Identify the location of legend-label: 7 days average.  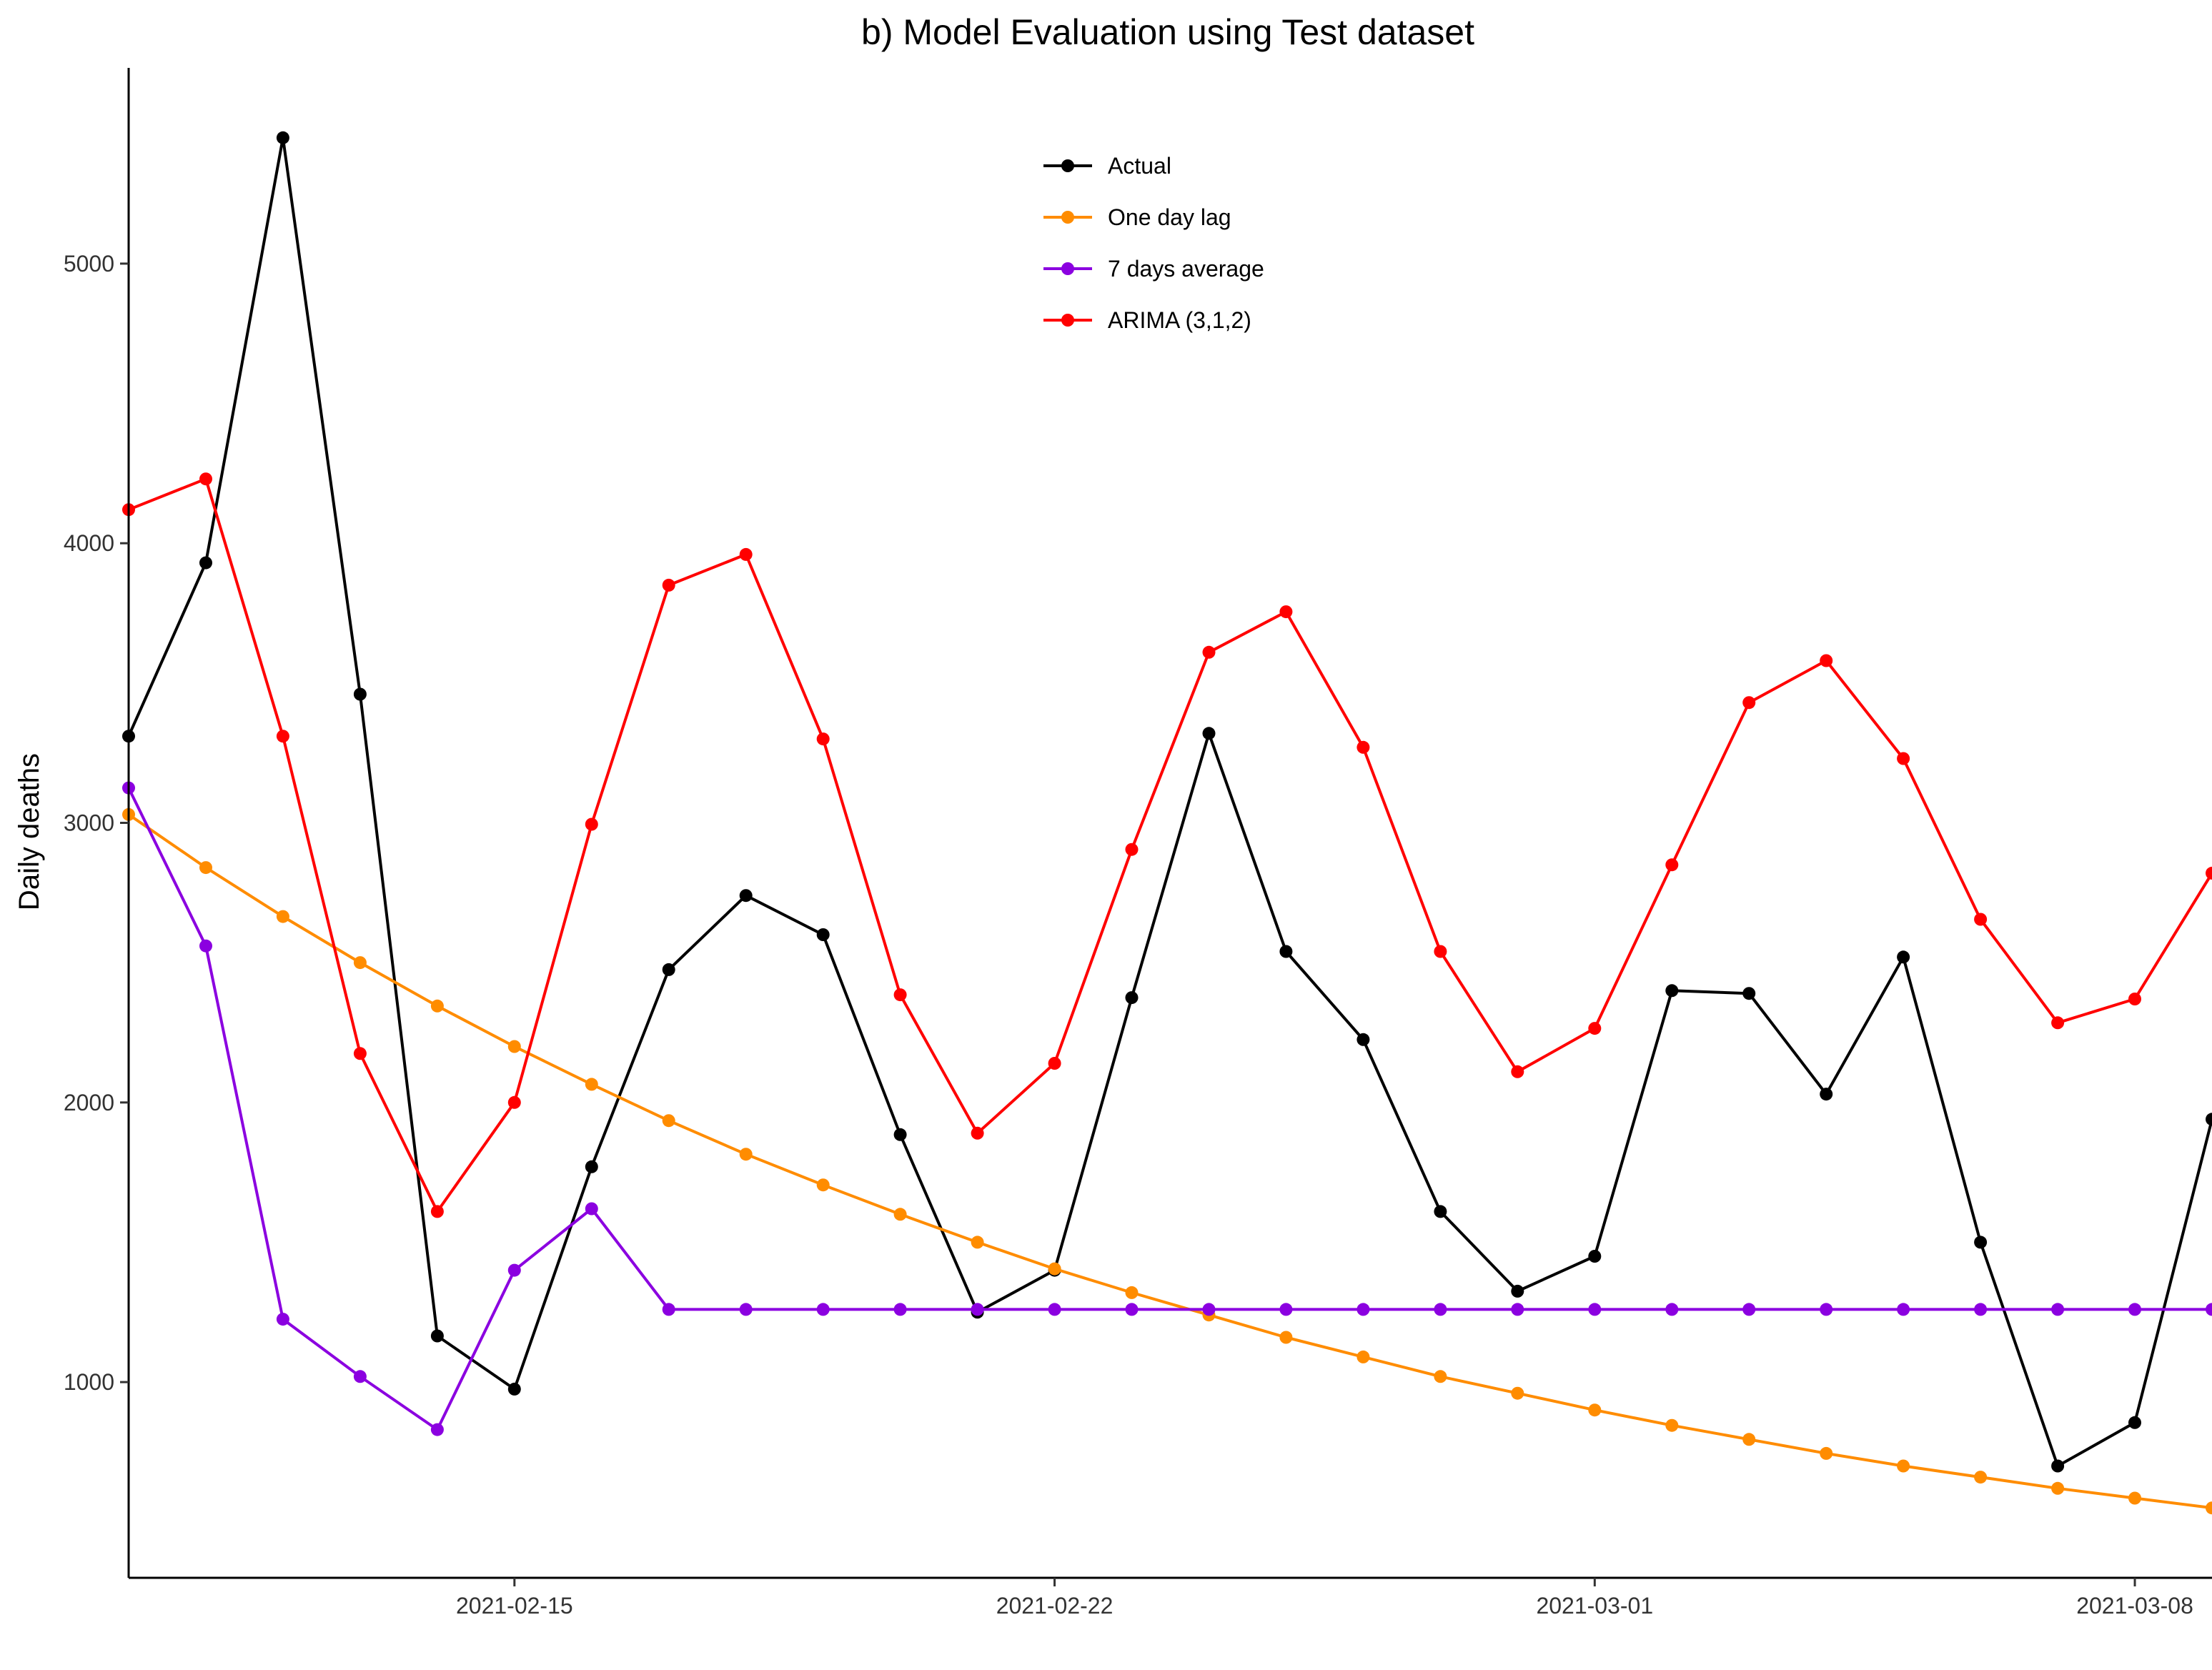
(1186, 269).